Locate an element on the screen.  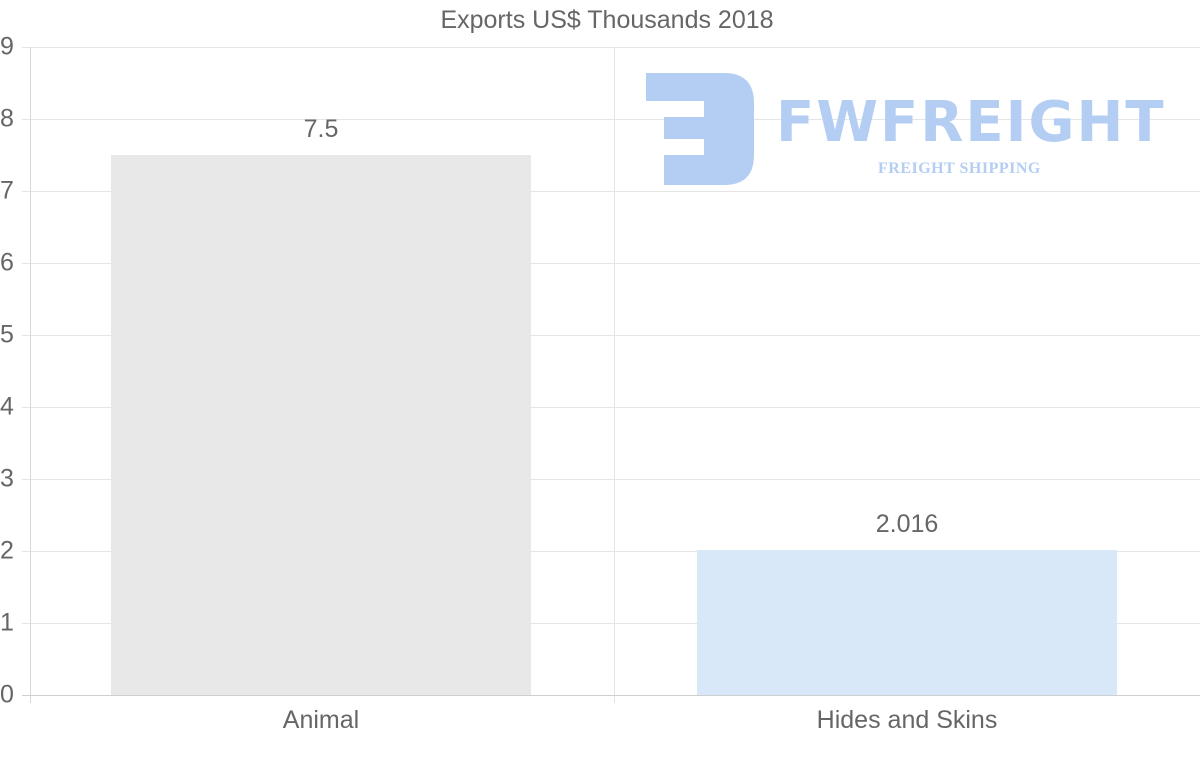
y-tick: 6 is located at coordinates (7, 262).